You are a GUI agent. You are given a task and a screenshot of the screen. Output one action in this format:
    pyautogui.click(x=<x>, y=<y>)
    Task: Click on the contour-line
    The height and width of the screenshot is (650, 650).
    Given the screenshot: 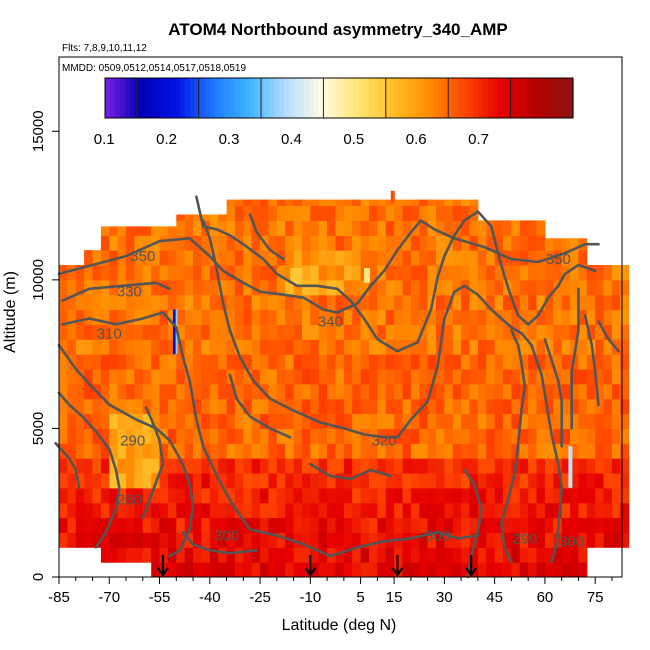 What is the action you would take?
    pyautogui.click(x=467, y=266)
    